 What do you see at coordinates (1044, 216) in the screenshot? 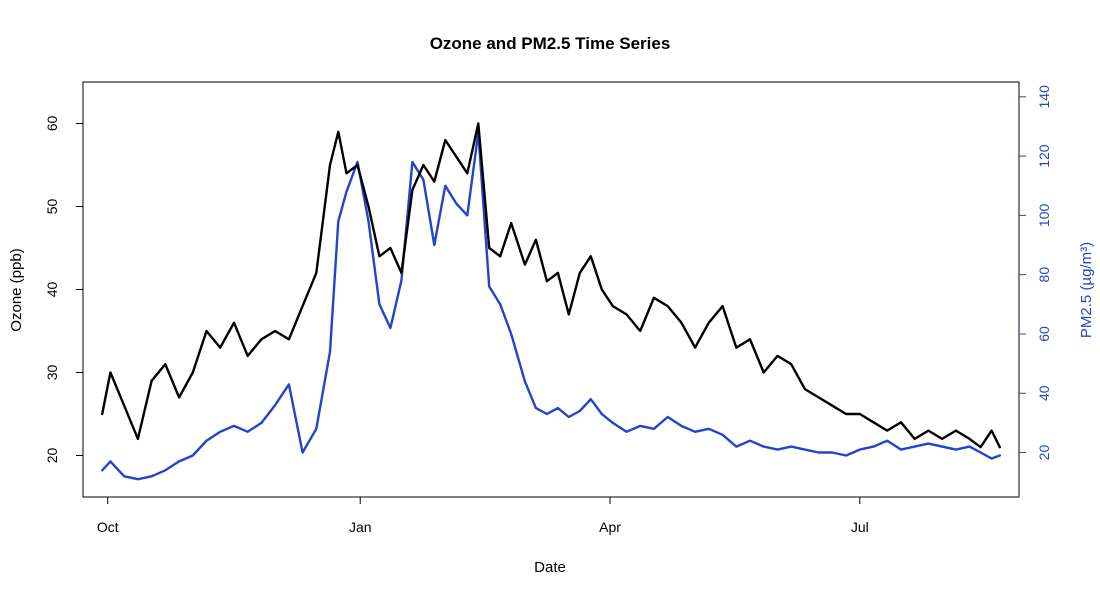
I see `y2-tick-label: 100` at bounding box center [1044, 216].